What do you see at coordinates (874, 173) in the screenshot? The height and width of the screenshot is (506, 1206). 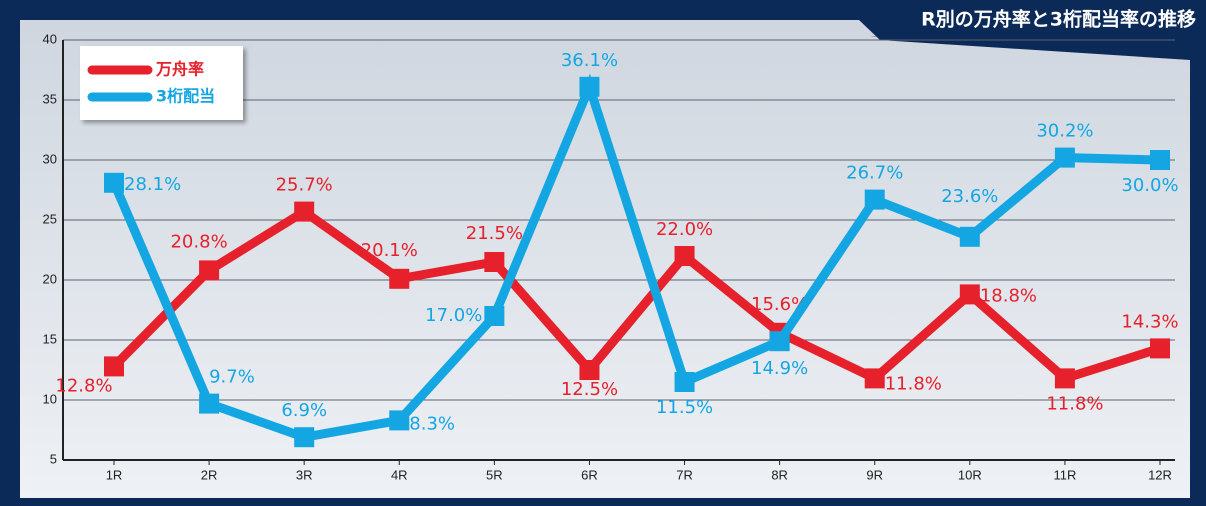 I see `data-label: 26.7%` at bounding box center [874, 173].